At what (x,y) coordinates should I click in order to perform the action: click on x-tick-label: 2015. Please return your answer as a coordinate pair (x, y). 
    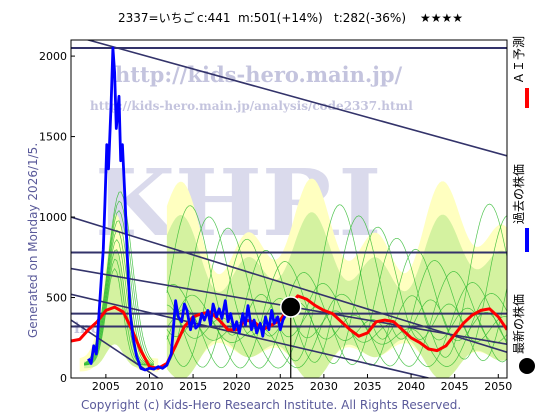
    Looking at the image, I should click on (193, 386).